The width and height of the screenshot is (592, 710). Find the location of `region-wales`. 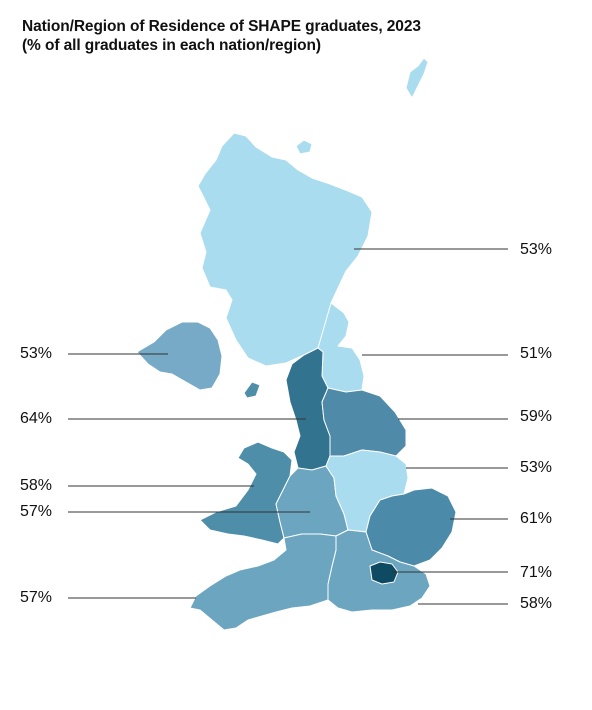

region-wales is located at coordinates (246, 493).